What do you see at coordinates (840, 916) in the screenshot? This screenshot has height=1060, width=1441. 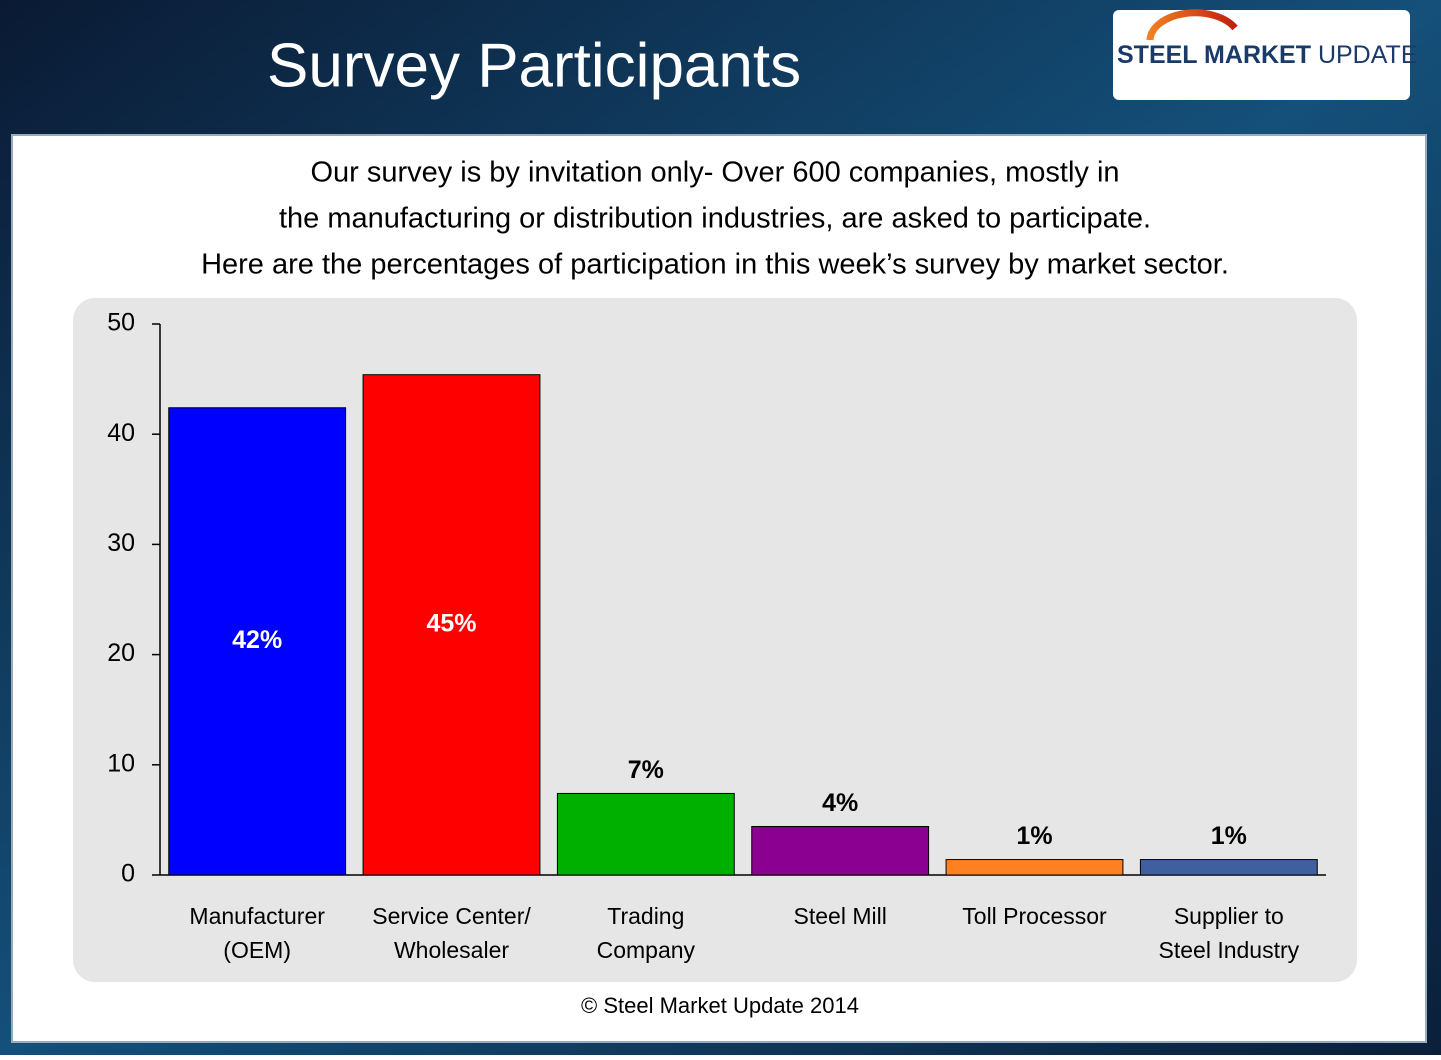 I see `x-tick-label: Steel Mill` at bounding box center [840, 916].